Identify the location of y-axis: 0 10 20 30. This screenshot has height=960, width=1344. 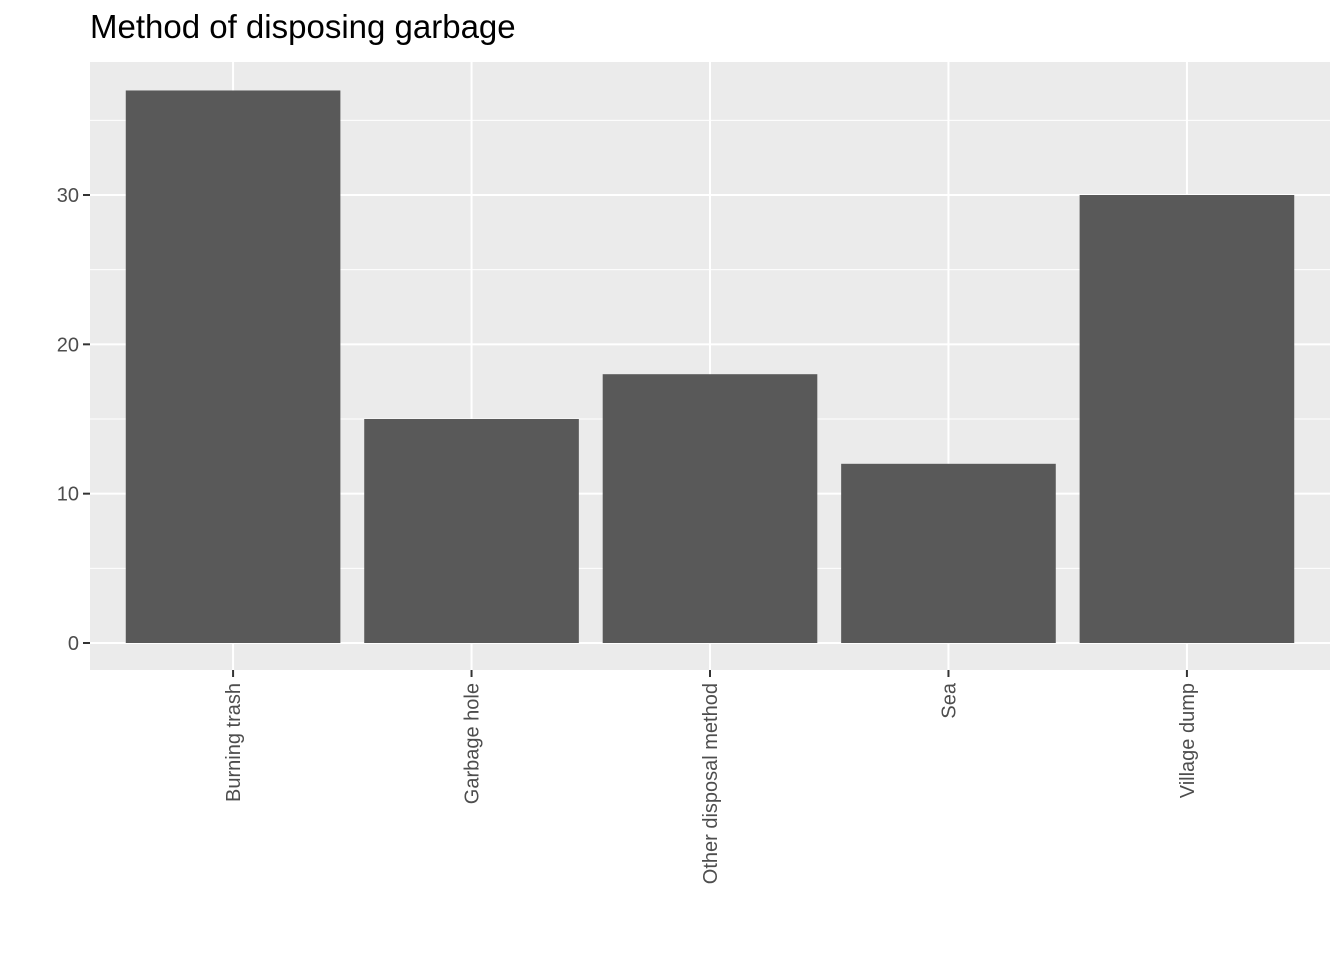
(73, 420).